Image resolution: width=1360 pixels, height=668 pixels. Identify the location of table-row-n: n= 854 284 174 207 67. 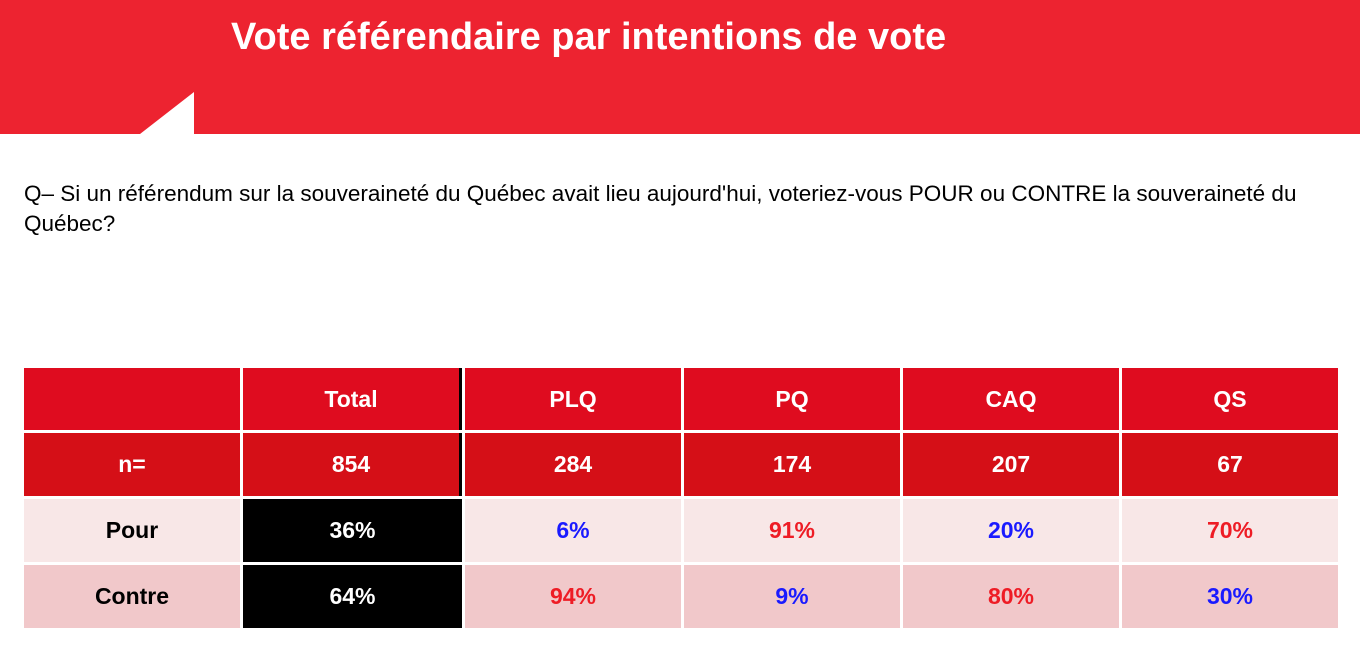
(681, 464).